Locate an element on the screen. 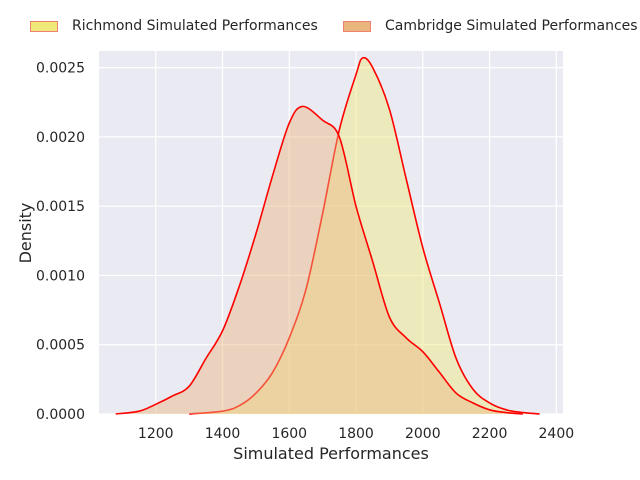 This screenshot has height=480, width=640. x-tick-label-2400: 2400 is located at coordinates (557, 434).